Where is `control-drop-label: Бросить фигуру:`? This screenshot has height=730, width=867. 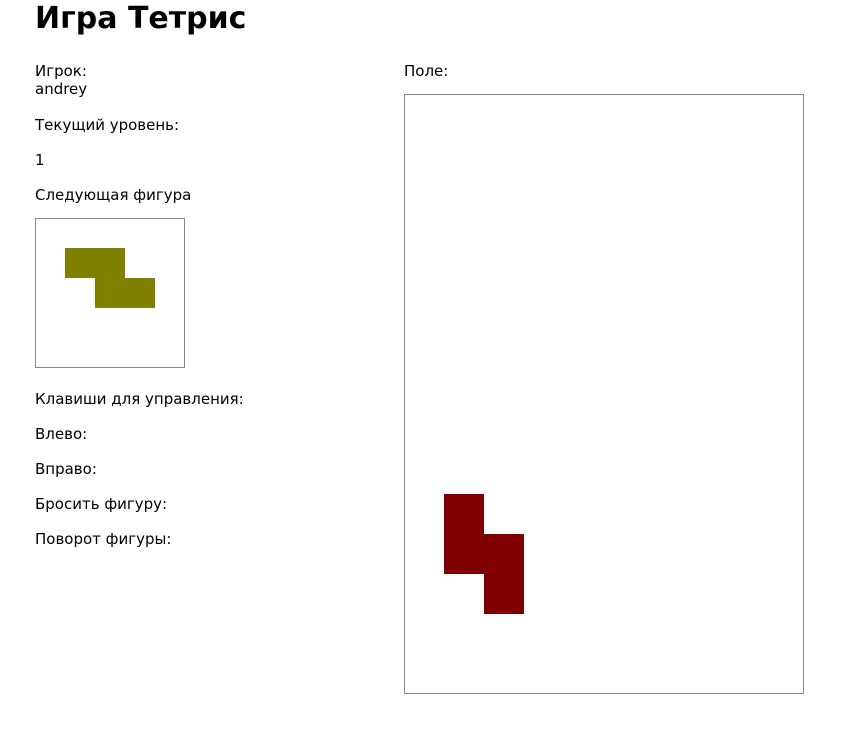 control-drop-label: Бросить фигуру: is located at coordinates (101, 504).